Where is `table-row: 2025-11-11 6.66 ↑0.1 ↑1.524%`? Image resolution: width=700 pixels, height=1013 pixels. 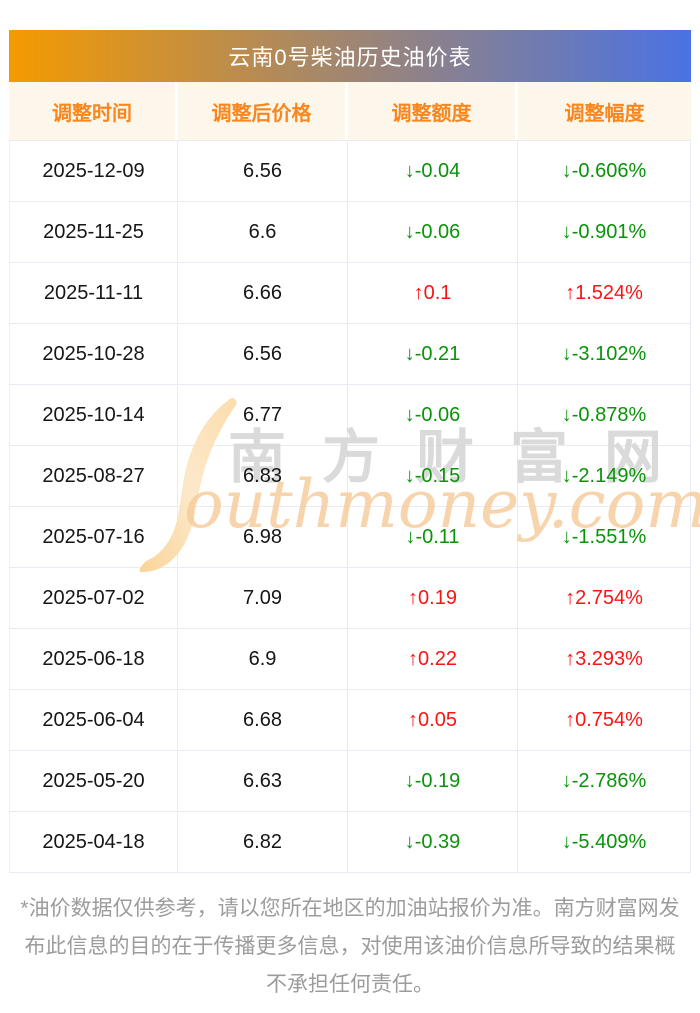 table-row: 2025-11-11 6.66 ↑0.1 ↑1.524% is located at coordinates (350, 293).